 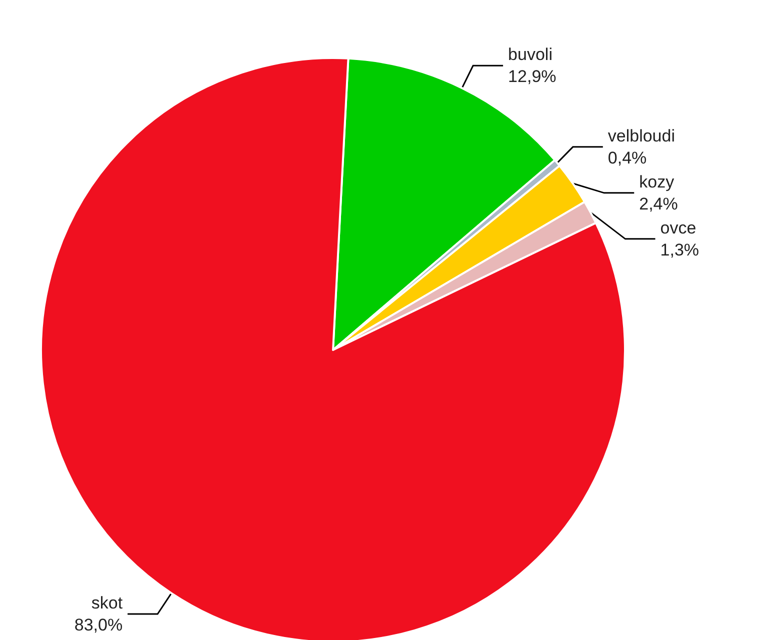 I want to click on data-label: 1,3%, so click(x=680, y=250).